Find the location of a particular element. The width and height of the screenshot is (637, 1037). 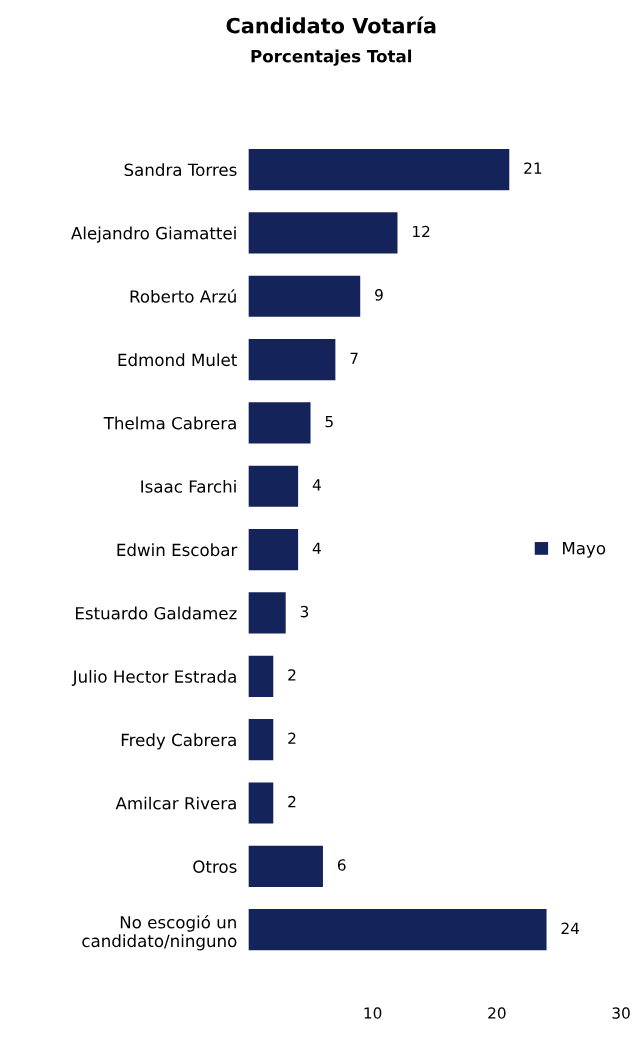

x-tick-label: 30 is located at coordinates (621, 1013).